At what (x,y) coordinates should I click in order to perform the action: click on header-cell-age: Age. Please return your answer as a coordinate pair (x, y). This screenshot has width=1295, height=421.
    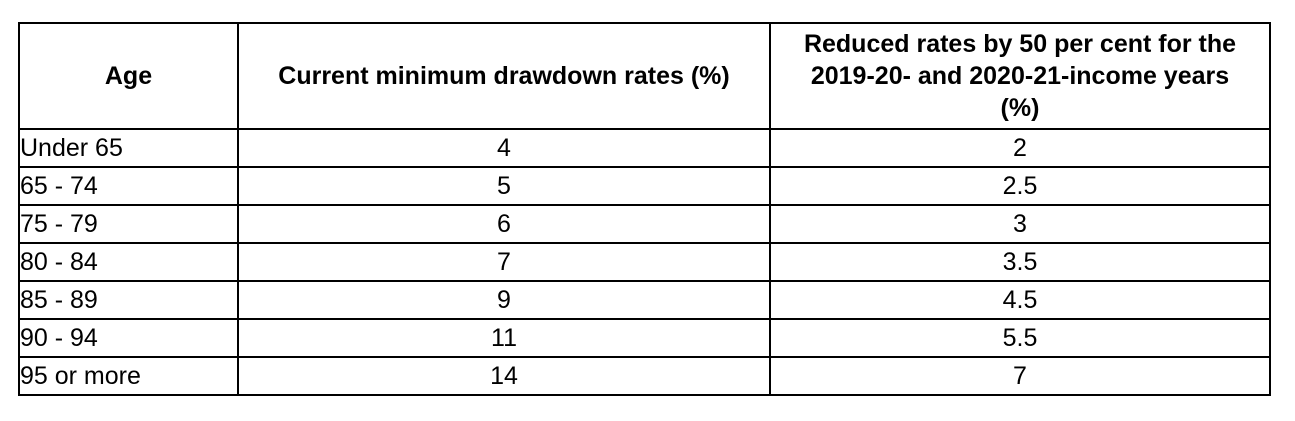
    Looking at the image, I should click on (128, 76).